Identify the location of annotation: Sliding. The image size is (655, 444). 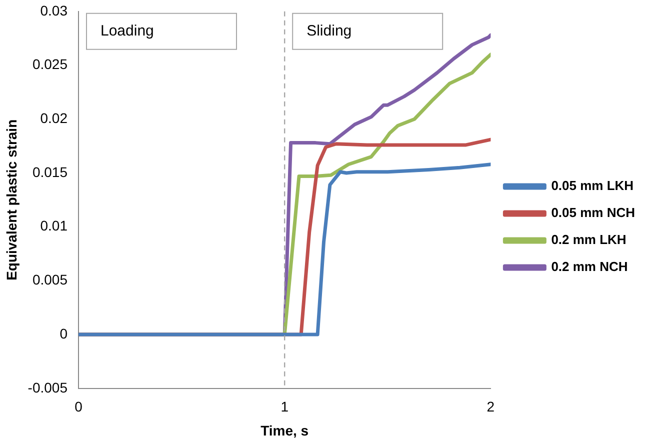
(329, 31).